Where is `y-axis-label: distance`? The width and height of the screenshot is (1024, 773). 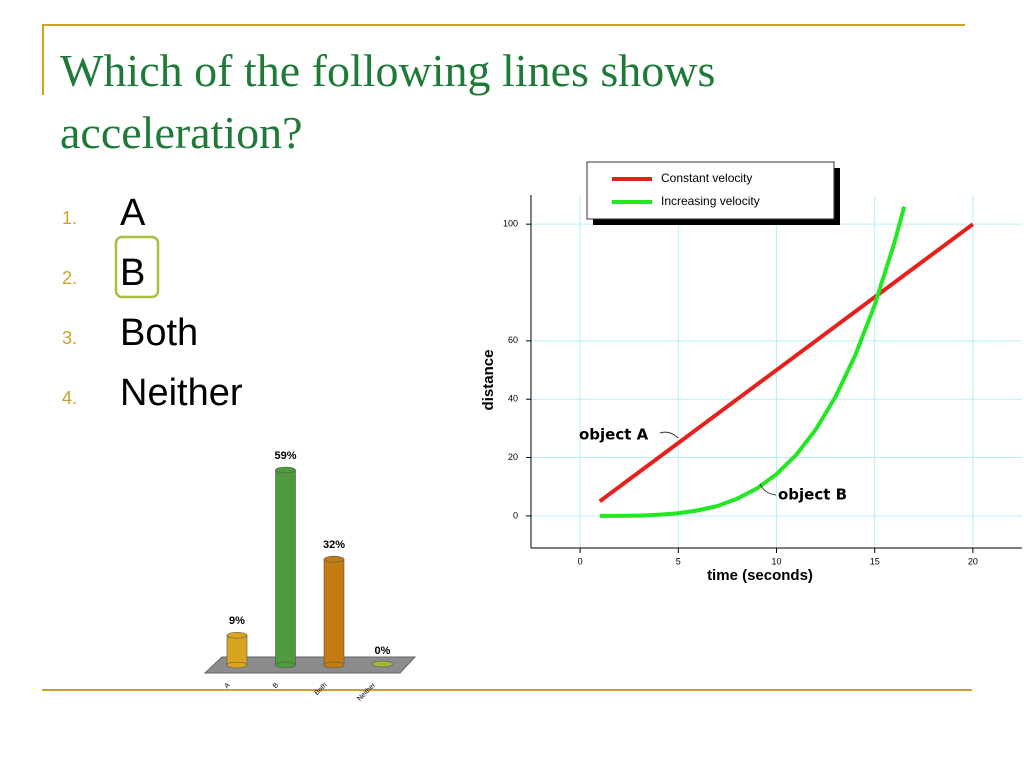 y-axis-label: distance is located at coordinates (488, 380).